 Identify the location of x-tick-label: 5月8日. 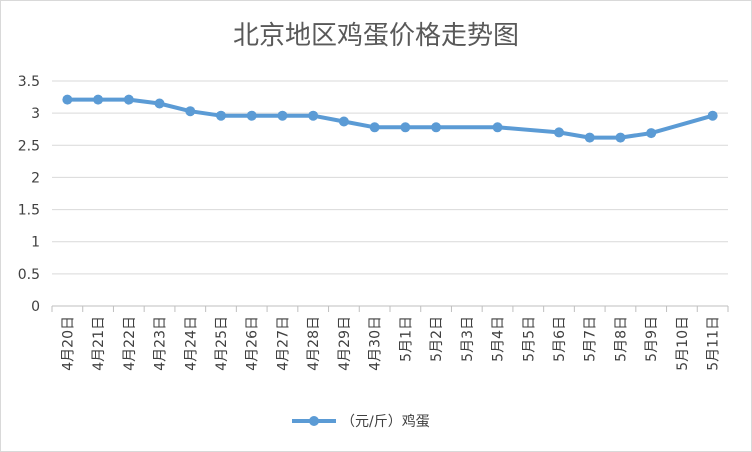
(621, 339).